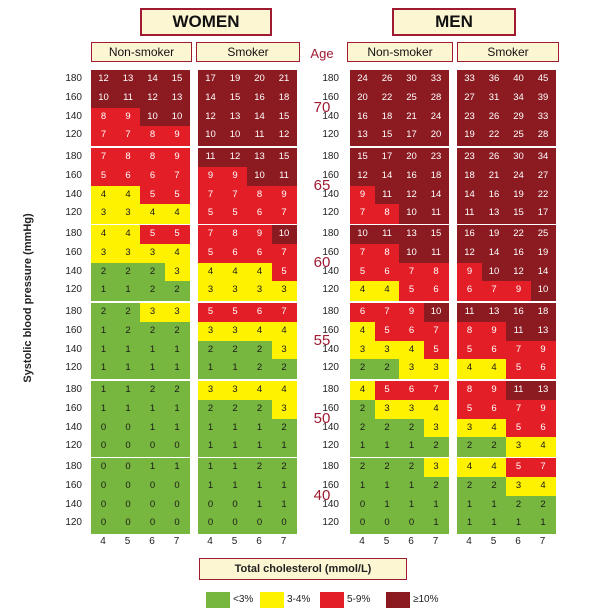 This screenshot has width=613, height=614. What do you see at coordinates (469, 176) in the screenshot?
I see `risk-cell: 18` at bounding box center [469, 176].